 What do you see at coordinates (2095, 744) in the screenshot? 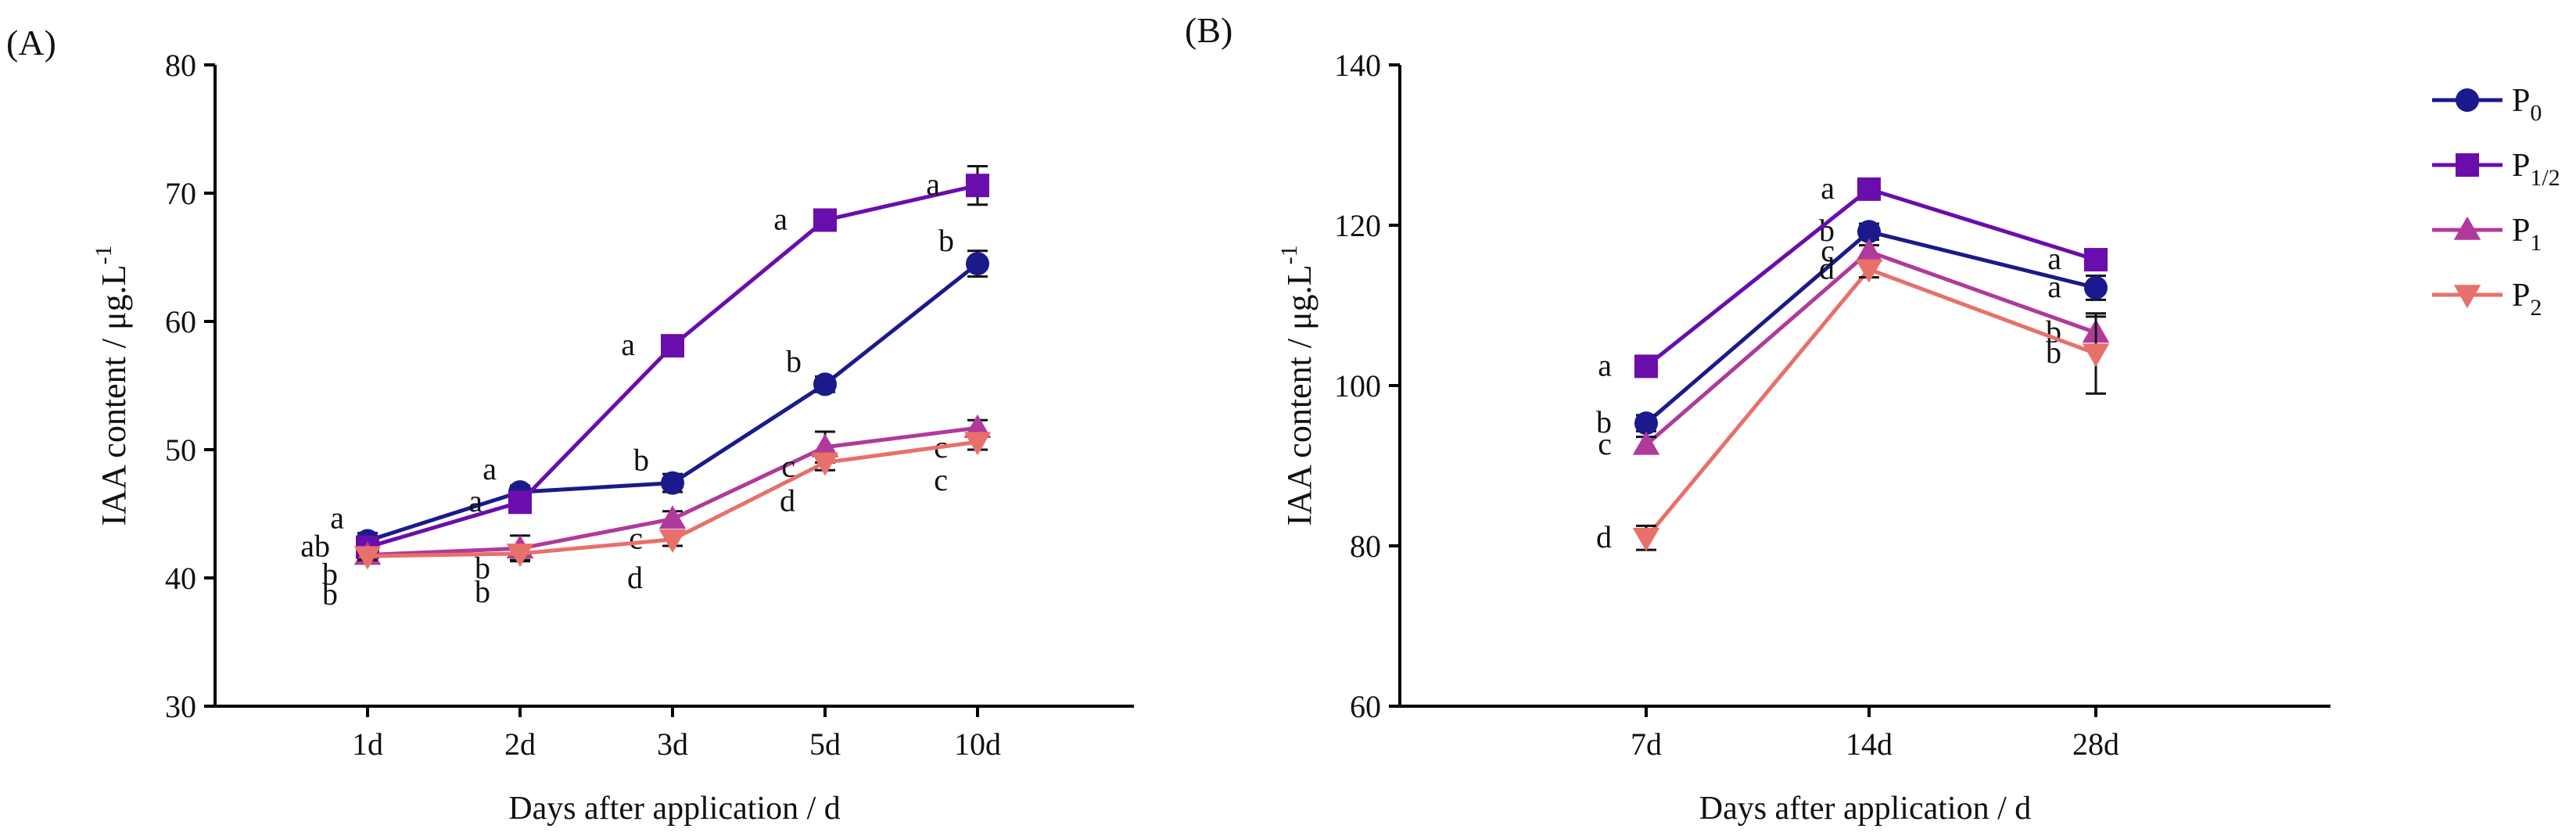
I see `x-tick-label: 28d` at bounding box center [2095, 744].